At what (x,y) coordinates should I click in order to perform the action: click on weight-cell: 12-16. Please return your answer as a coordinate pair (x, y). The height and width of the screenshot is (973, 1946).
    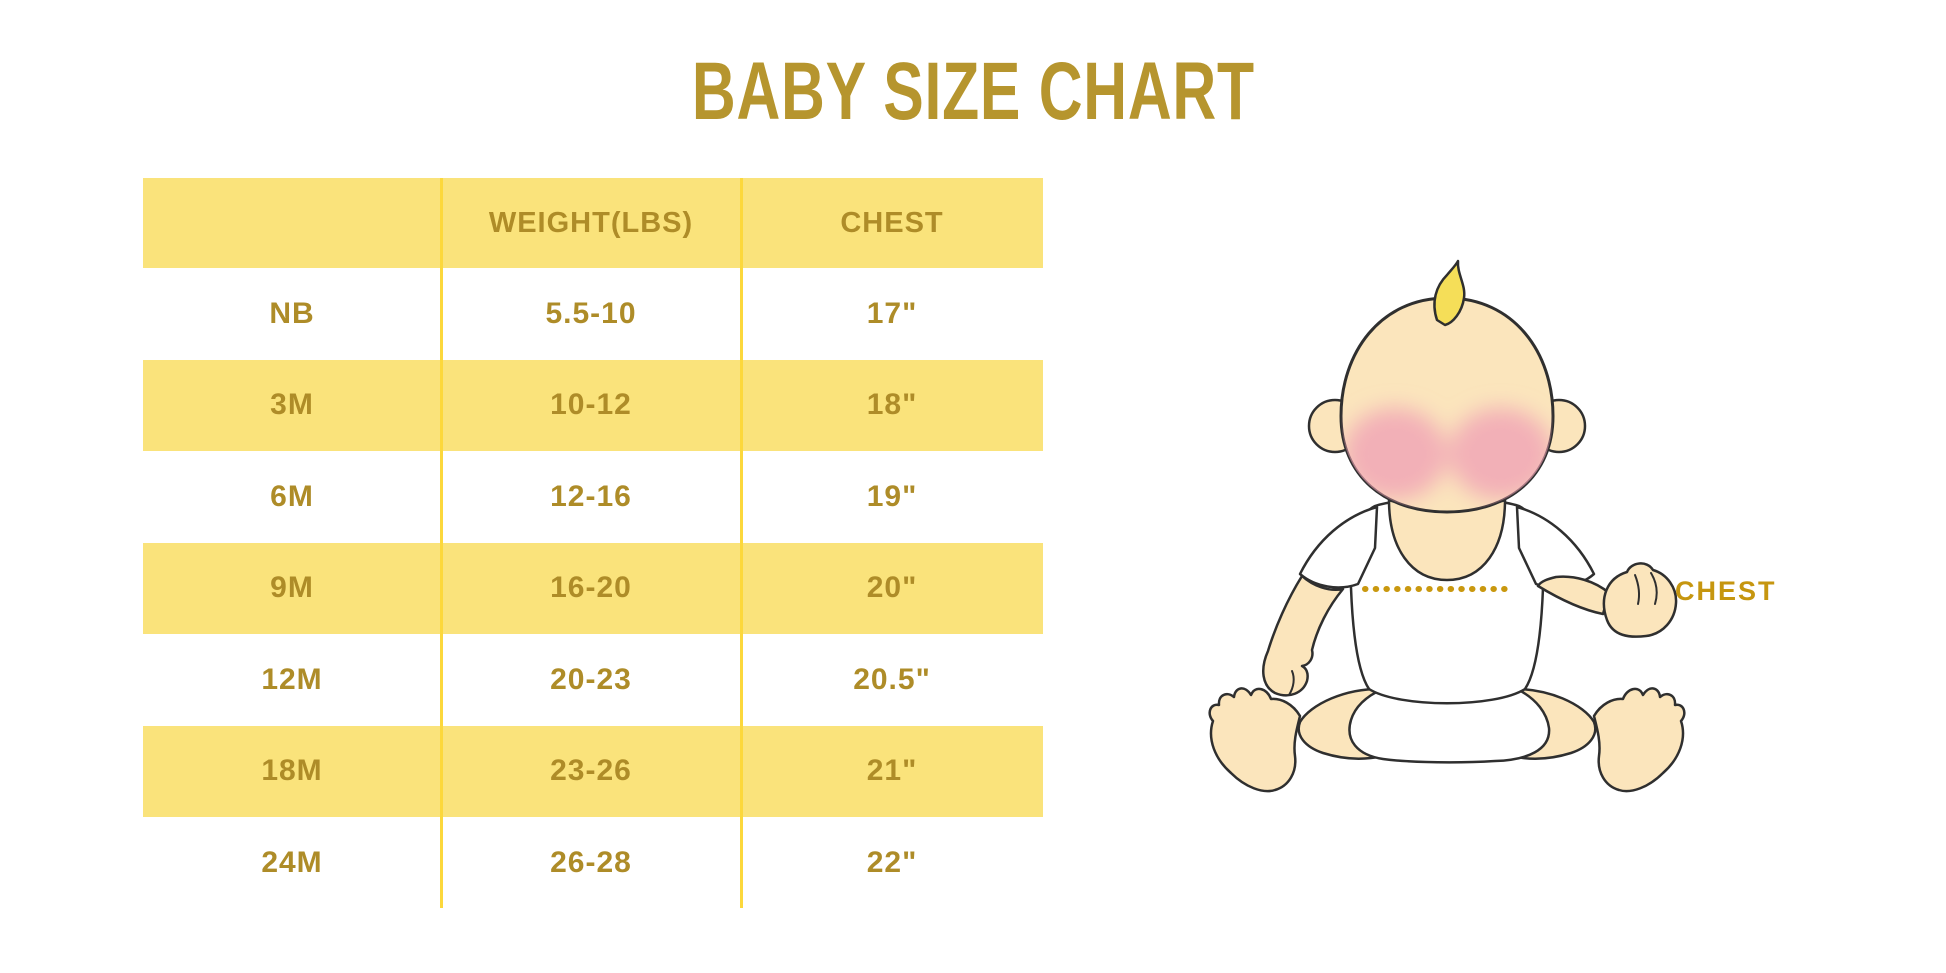
    Looking at the image, I should click on (591, 496).